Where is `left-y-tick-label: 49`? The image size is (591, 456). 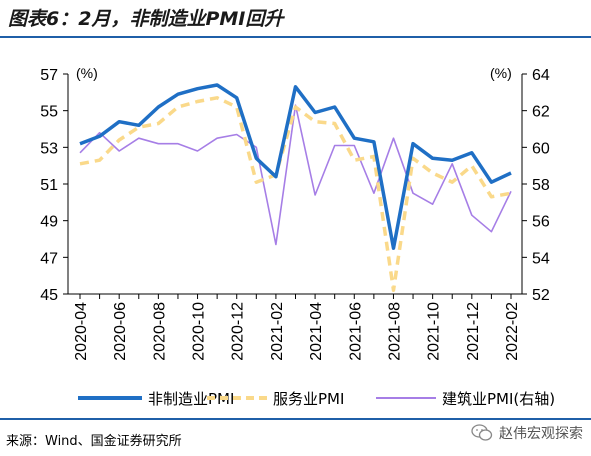 left-y-tick-label: 49 is located at coordinates (49, 222).